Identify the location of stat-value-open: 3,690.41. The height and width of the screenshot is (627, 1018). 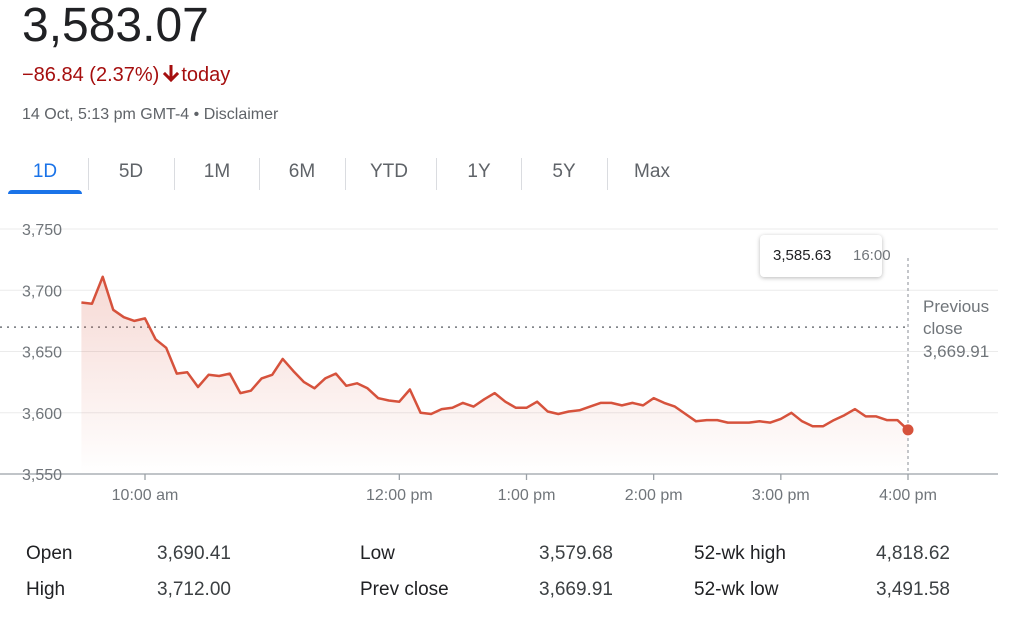
(194, 553).